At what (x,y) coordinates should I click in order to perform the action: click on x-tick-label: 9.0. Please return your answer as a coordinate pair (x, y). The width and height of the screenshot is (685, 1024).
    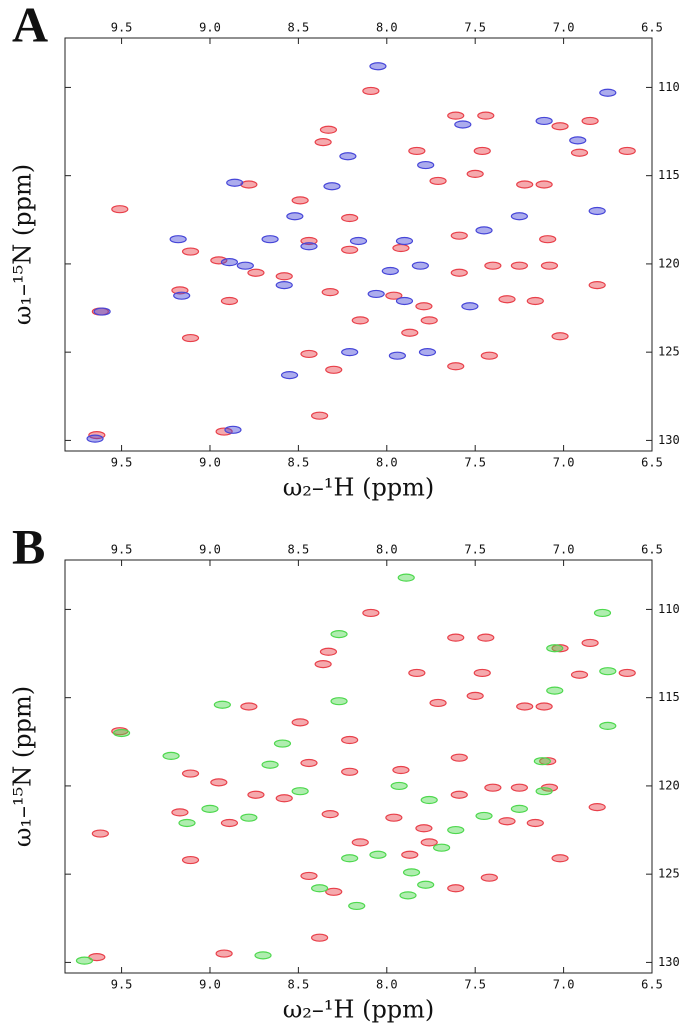
    Looking at the image, I should click on (210, 28).